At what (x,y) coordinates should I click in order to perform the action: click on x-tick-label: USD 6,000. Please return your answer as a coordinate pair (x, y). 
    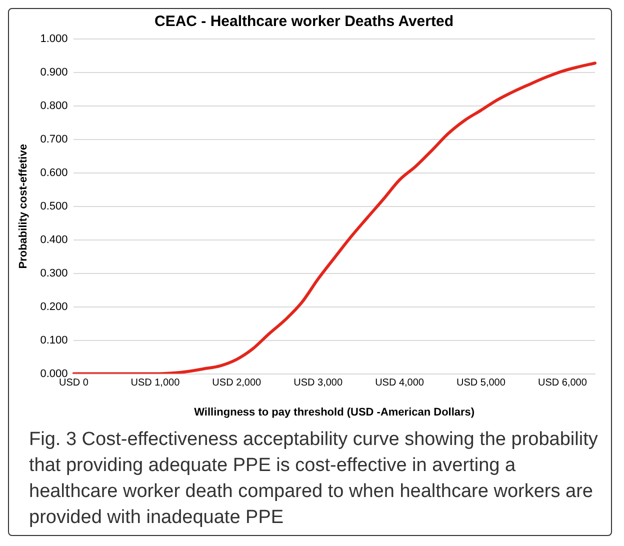
    Looking at the image, I should click on (563, 383).